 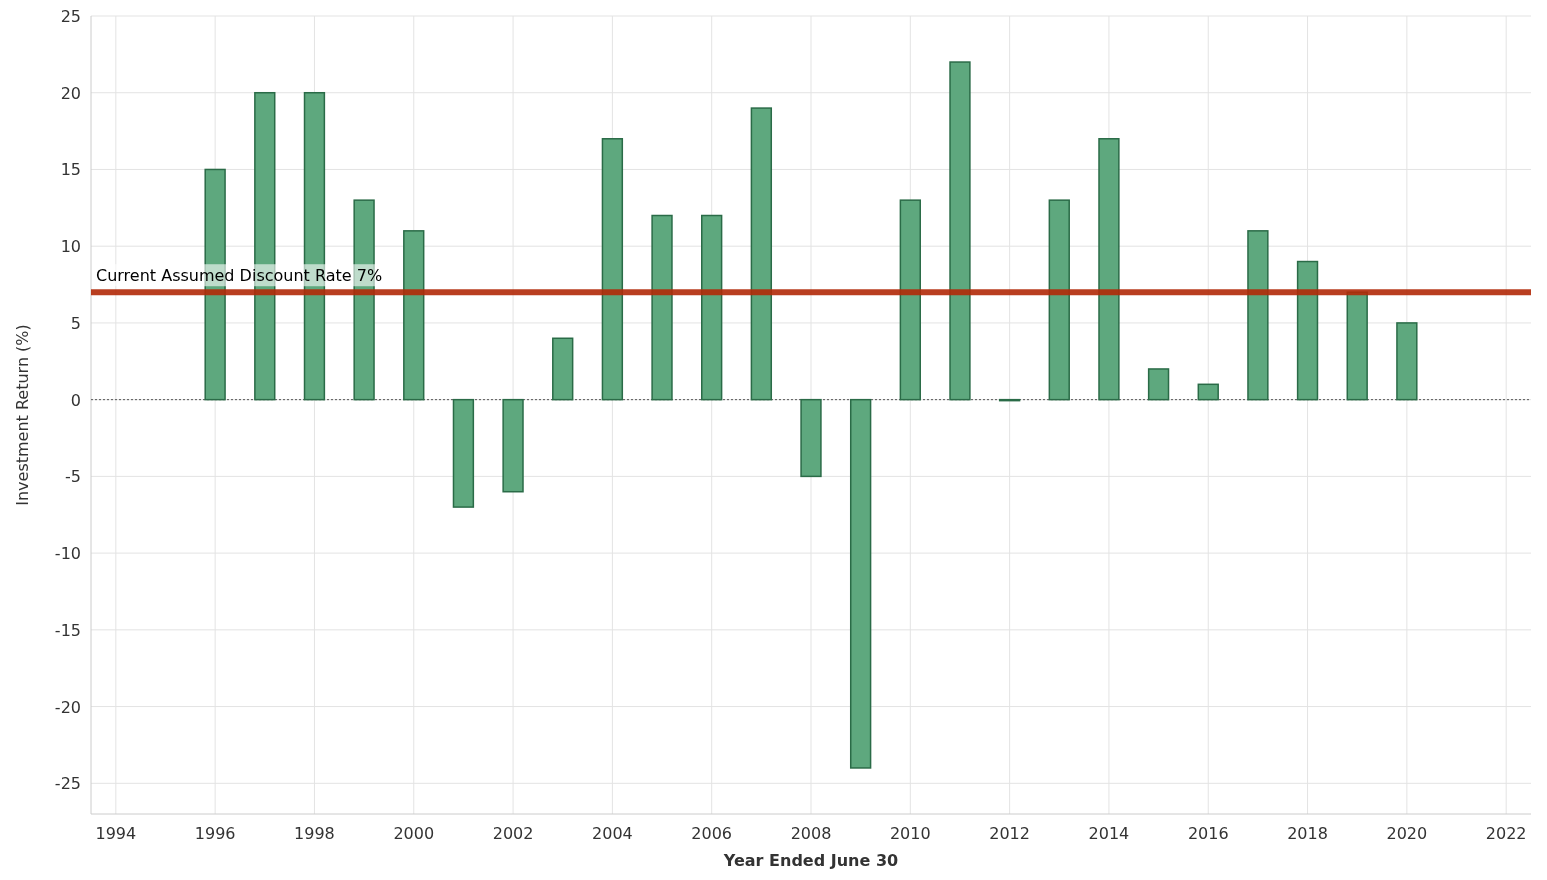 What do you see at coordinates (67, 554) in the screenshot?
I see `y-tick-label: -10` at bounding box center [67, 554].